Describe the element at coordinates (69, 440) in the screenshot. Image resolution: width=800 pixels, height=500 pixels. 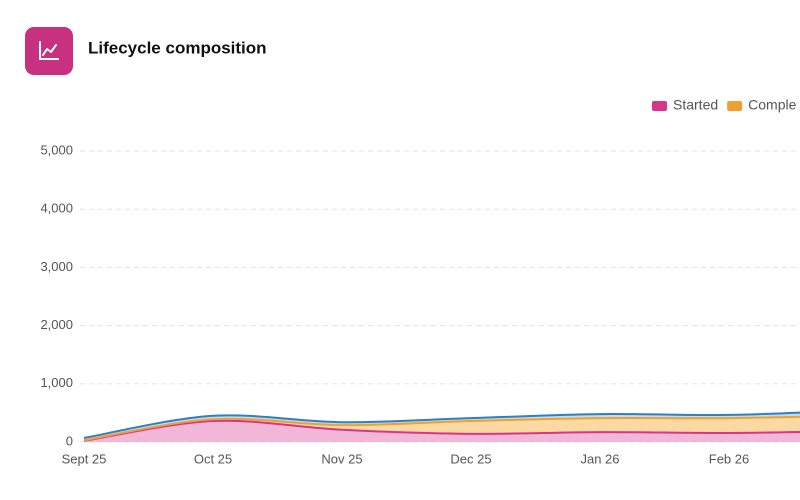
I see `y-tick-label: 0` at that location.